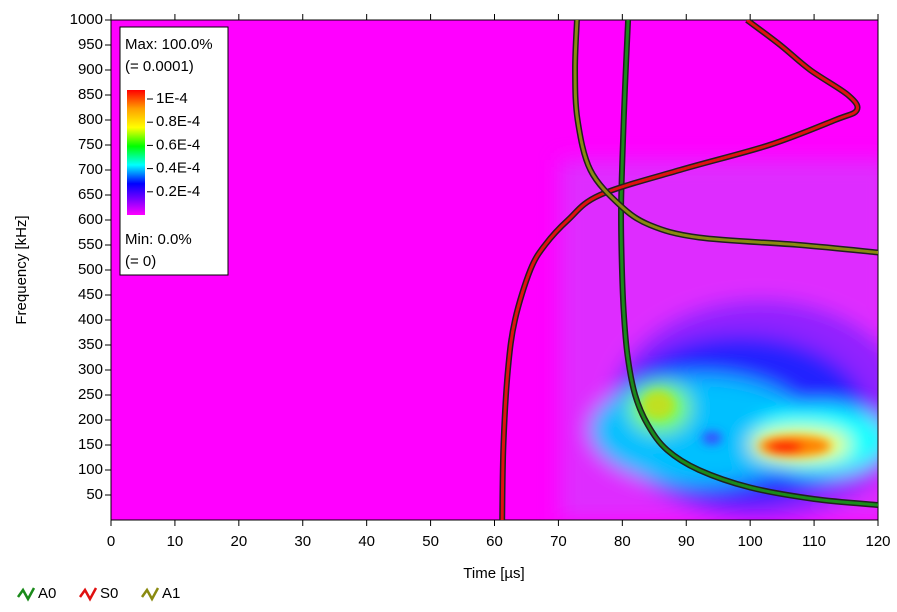 The width and height of the screenshot is (897, 612). What do you see at coordinates (430, 541) in the screenshot?
I see `x-tick-label: 50` at bounding box center [430, 541].